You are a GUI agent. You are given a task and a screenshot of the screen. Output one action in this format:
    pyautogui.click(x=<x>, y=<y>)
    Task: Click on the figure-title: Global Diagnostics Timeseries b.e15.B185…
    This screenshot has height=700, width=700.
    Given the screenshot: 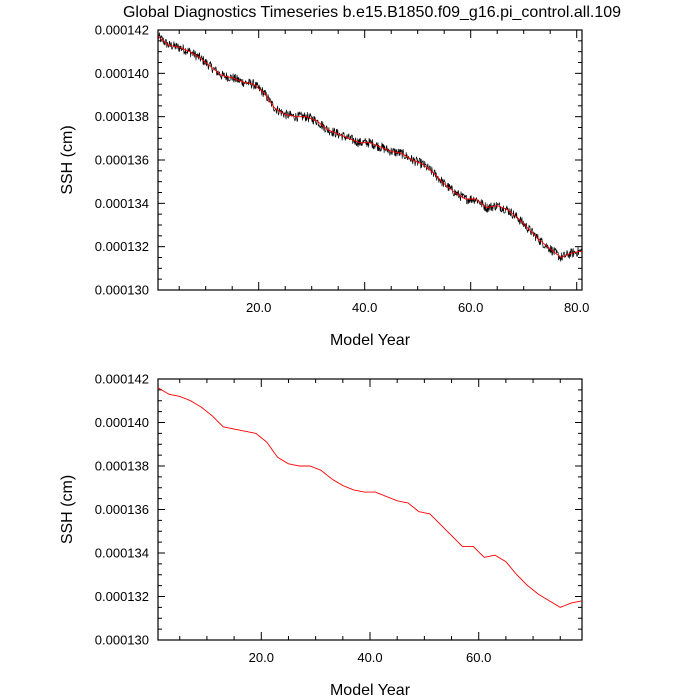 What is the action you would take?
    pyautogui.click(x=372, y=12)
    